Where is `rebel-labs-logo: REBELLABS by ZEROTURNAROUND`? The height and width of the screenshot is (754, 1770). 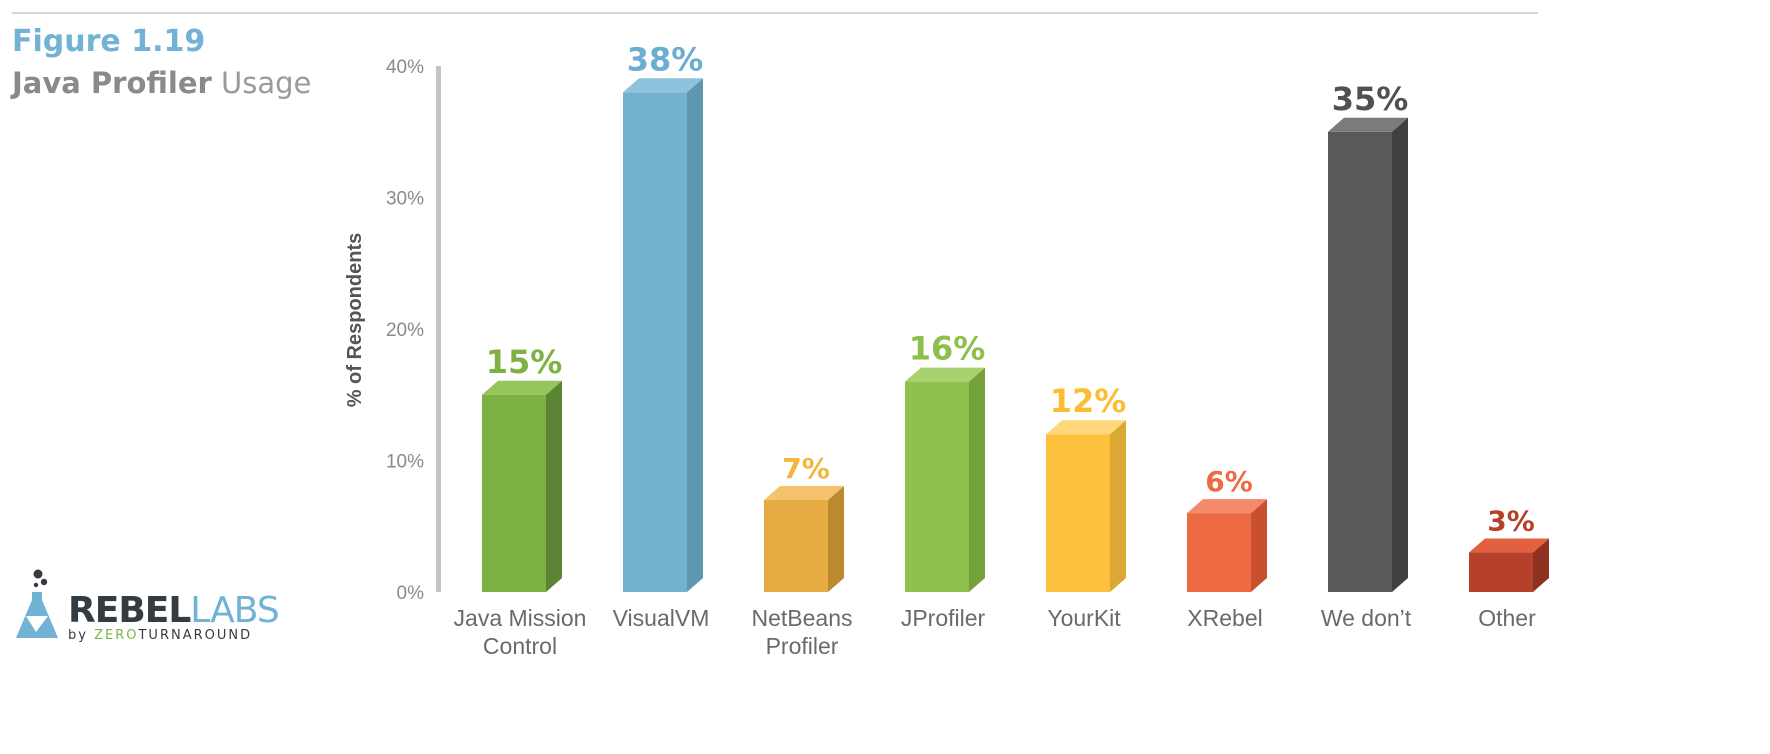
rebel-labs-logo: REBELLABS by ZEROTURNAROUND is located at coordinates (152, 608).